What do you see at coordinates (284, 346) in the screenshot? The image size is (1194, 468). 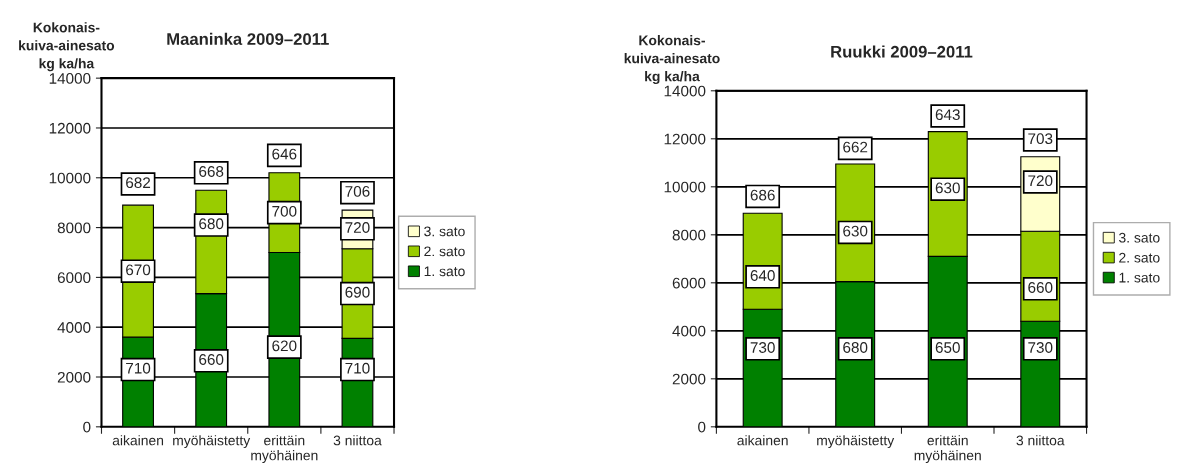 I see `annotation: 620` at bounding box center [284, 346].